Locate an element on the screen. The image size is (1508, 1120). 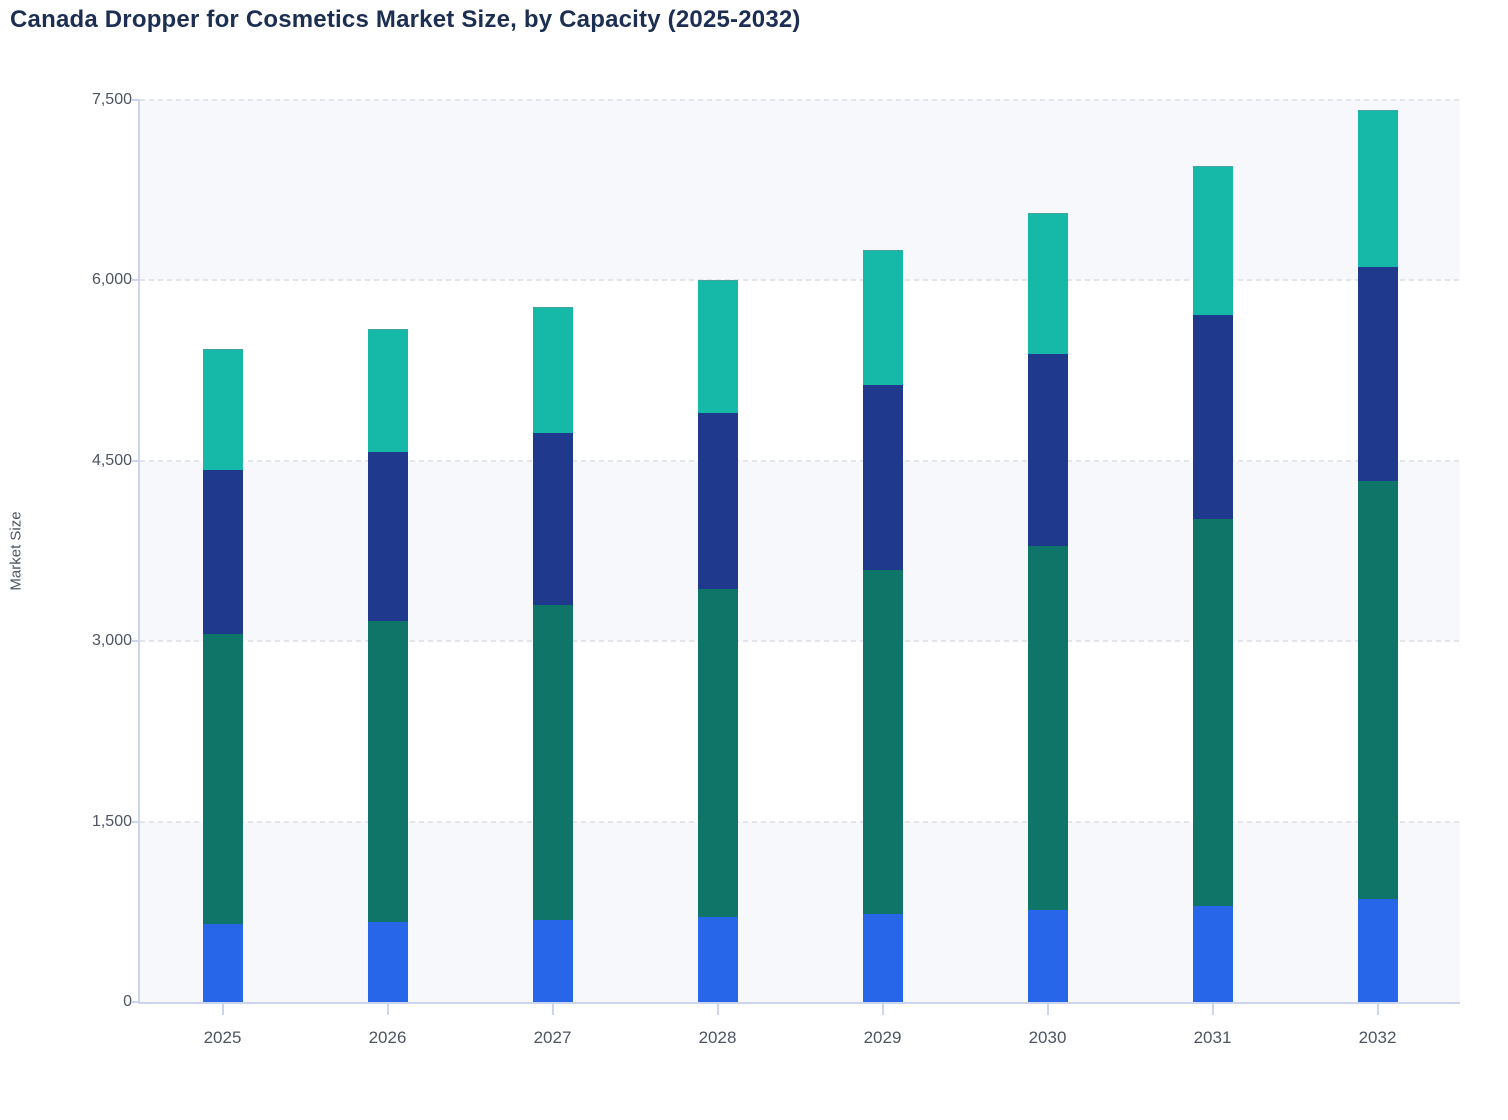
x-axis-line is located at coordinates (799, 1003).